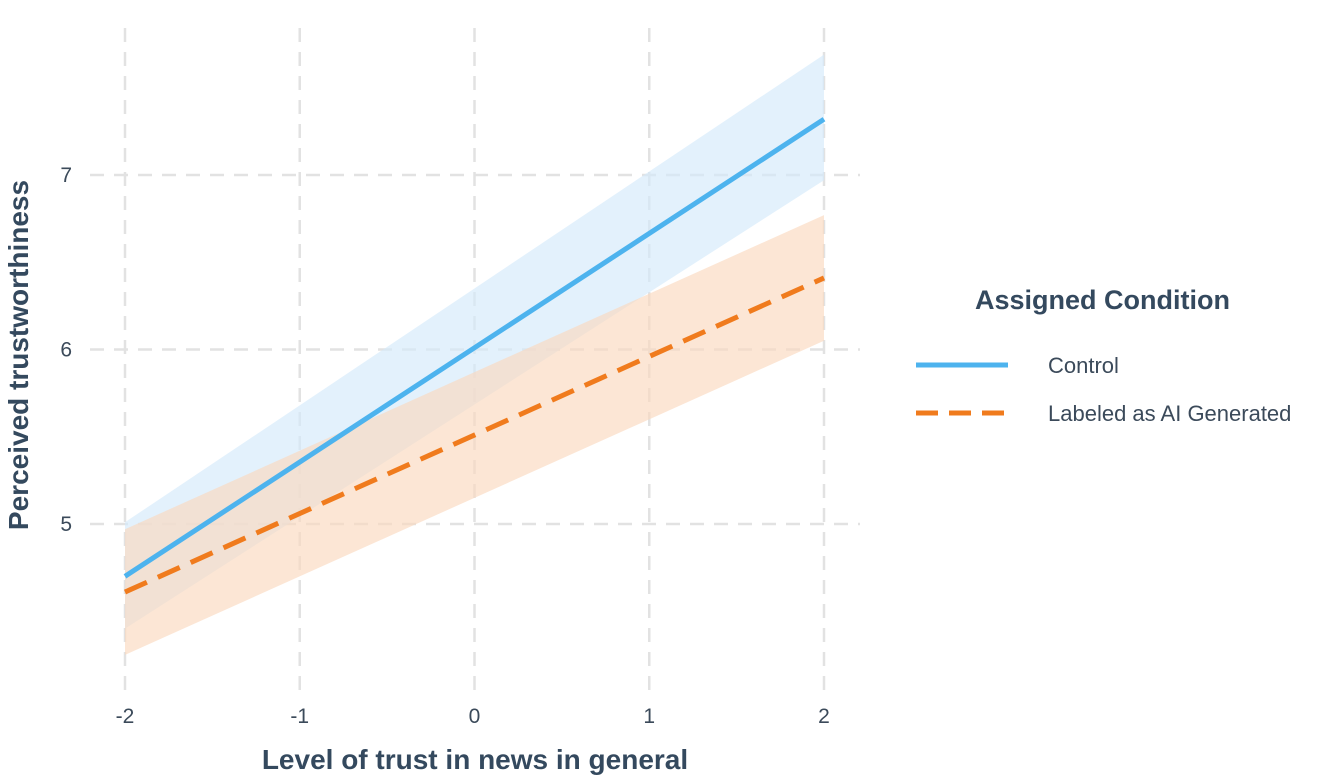  Describe the element at coordinates (125, 716) in the screenshot. I see `x-tick-label-0: -2` at that location.